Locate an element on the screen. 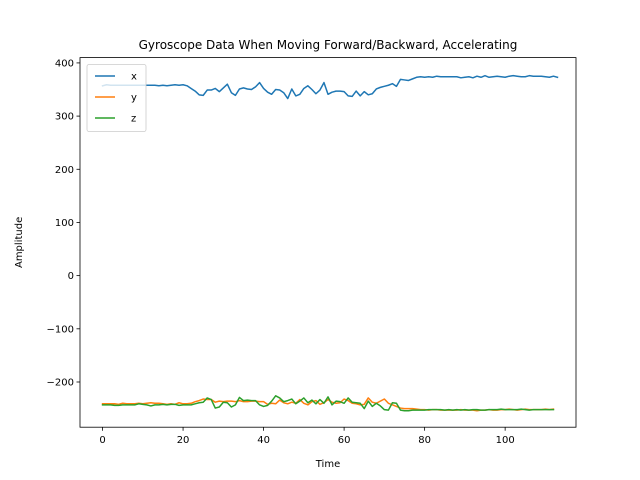 The height and width of the screenshot is (480, 640). series-line-z is located at coordinates (328, 403).